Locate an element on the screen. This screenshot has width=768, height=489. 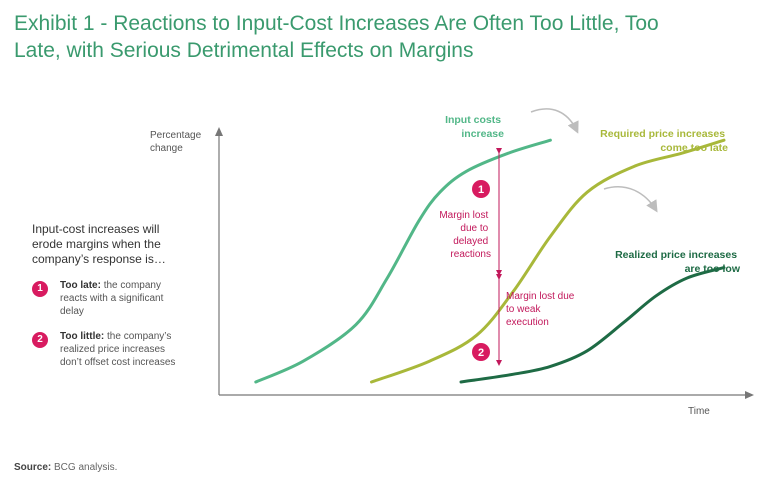
sidebar-item-2-rest-1: the company’s is located at coordinates (138, 336).